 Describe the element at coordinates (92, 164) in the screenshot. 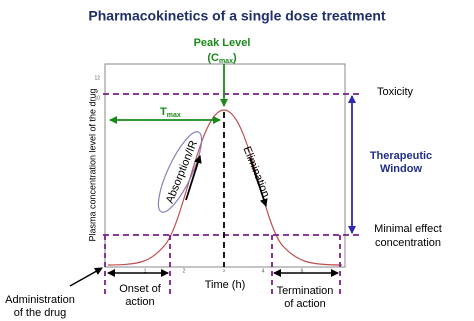

I see `y-axis-label: Plasma concentration level of the drug` at that location.